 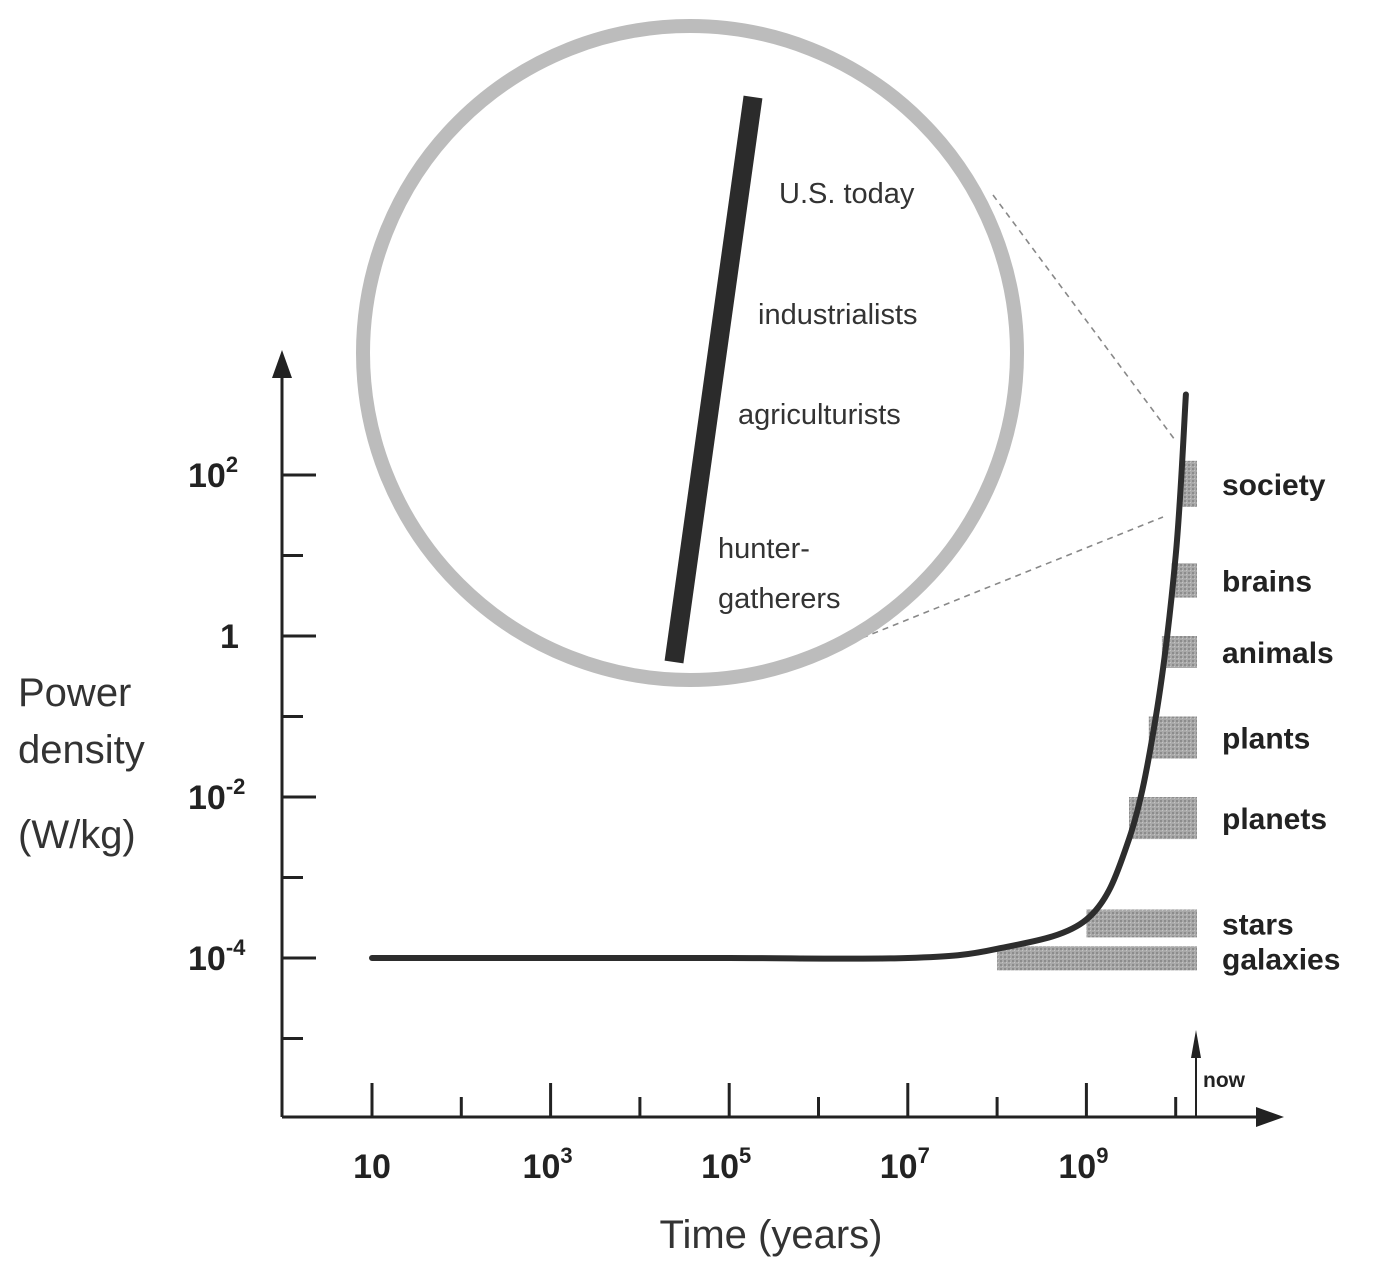 What do you see at coordinates (1278, 653) in the screenshot?
I see `label-animals: animals` at bounding box center [1278, 653].